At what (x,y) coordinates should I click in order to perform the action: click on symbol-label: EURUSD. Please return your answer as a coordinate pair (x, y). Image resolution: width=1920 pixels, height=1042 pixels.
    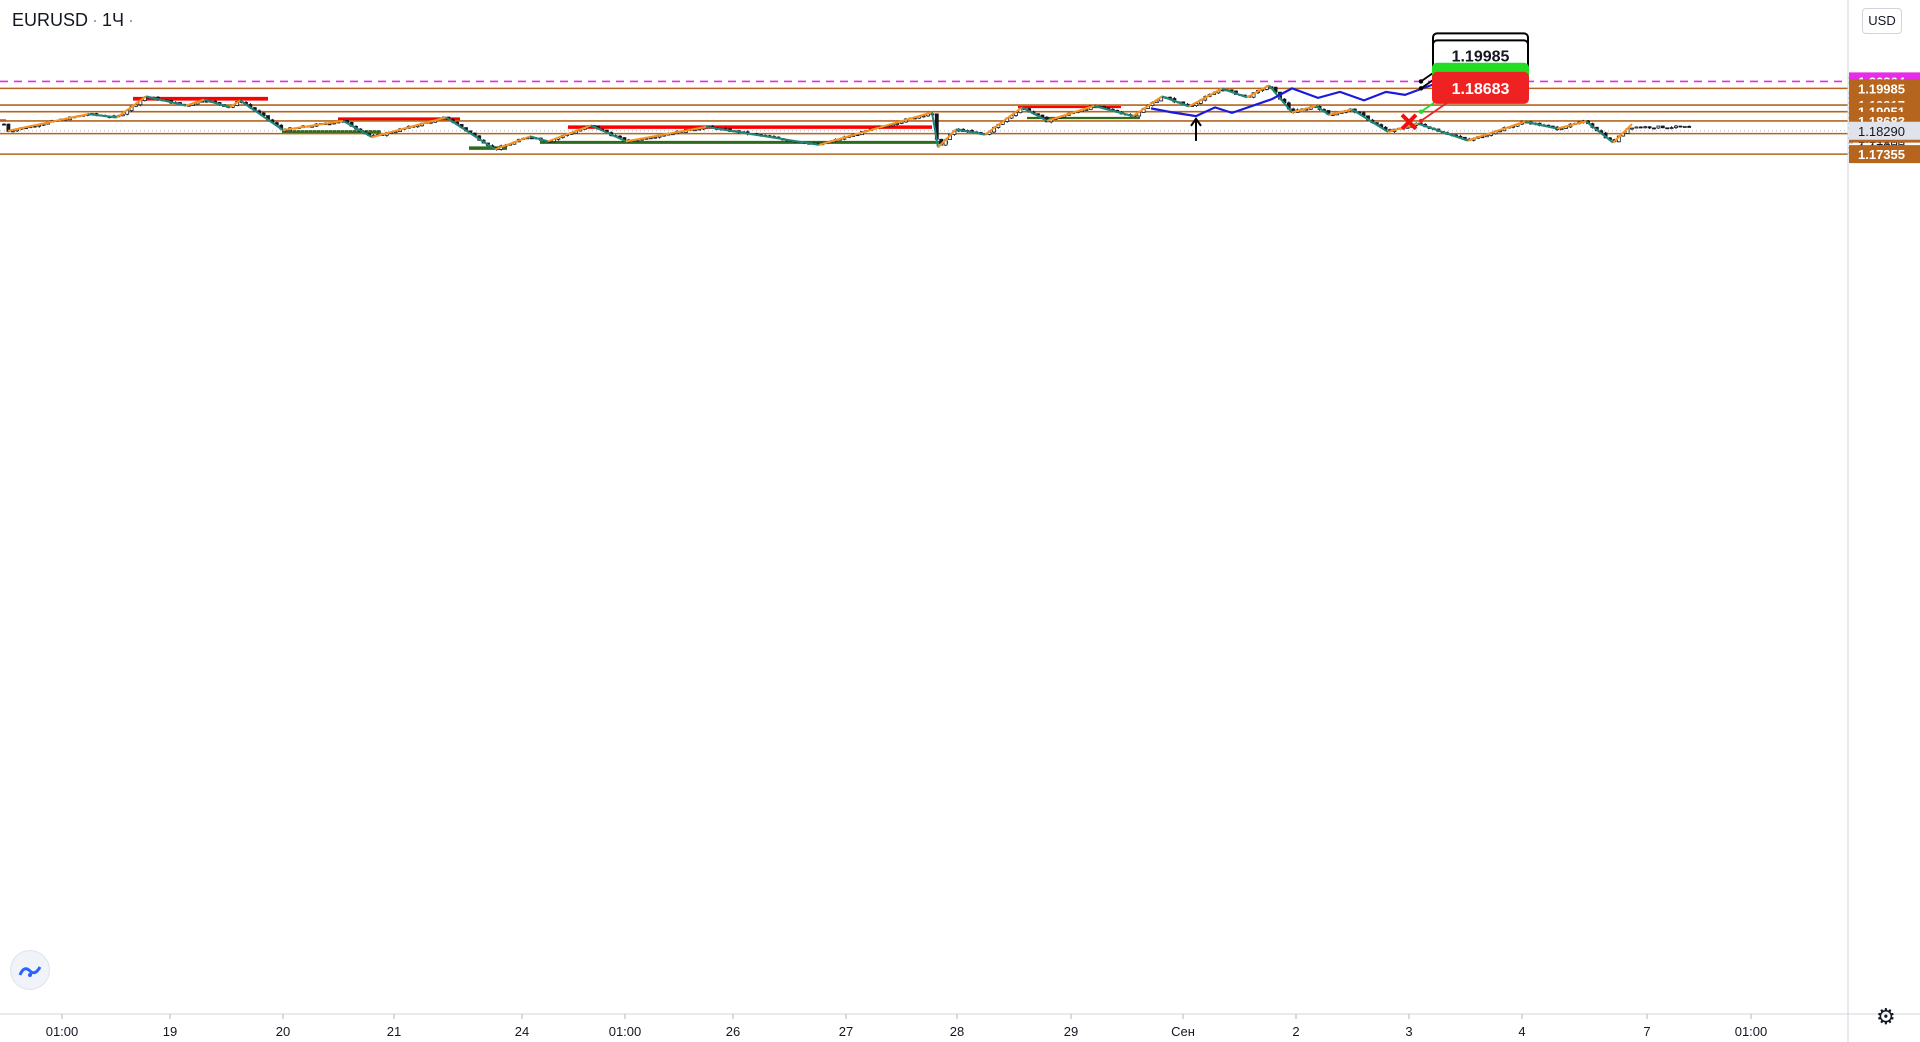
    Looking at the image, I should click on (50, 20).